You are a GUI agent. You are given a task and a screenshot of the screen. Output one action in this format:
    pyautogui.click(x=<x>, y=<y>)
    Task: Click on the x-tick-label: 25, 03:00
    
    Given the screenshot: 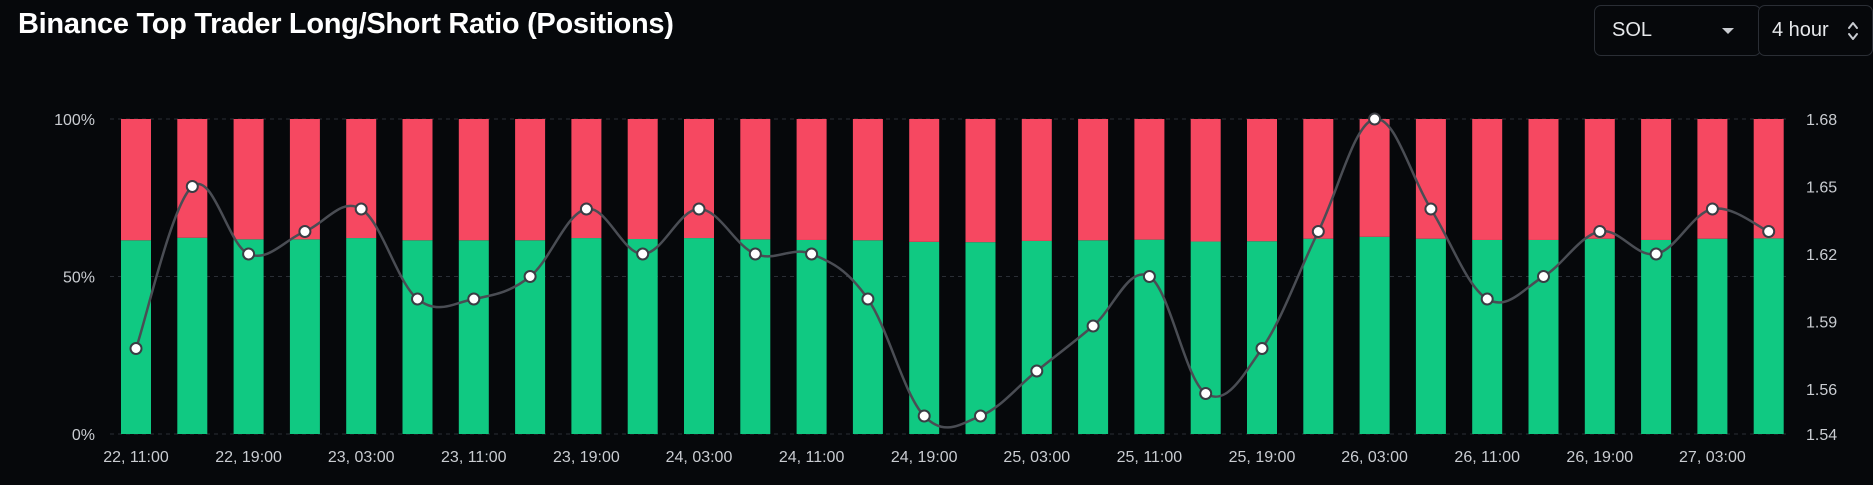 What is the action you would take?
    pyautogui.click(x=1036, y=457)
    